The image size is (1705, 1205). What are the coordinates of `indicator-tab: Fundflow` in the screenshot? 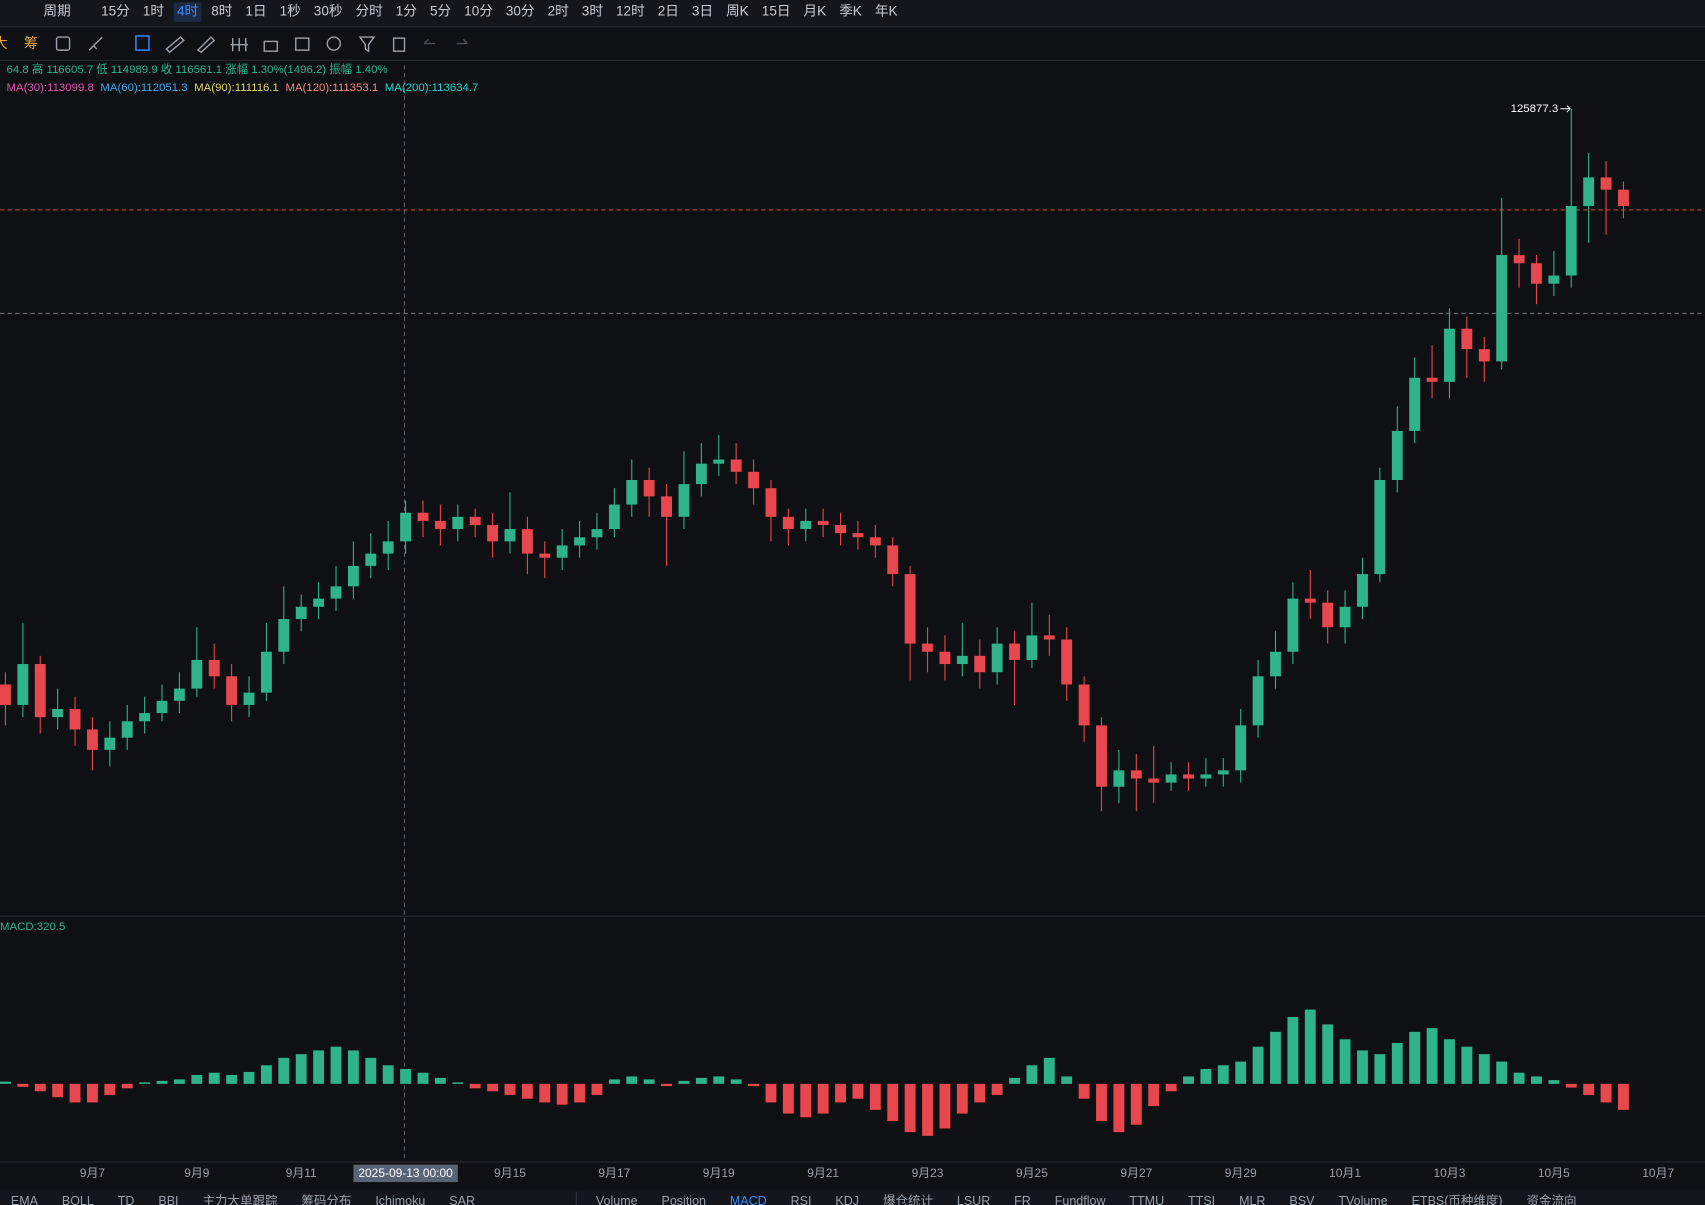 It's located at (1081, 1199).